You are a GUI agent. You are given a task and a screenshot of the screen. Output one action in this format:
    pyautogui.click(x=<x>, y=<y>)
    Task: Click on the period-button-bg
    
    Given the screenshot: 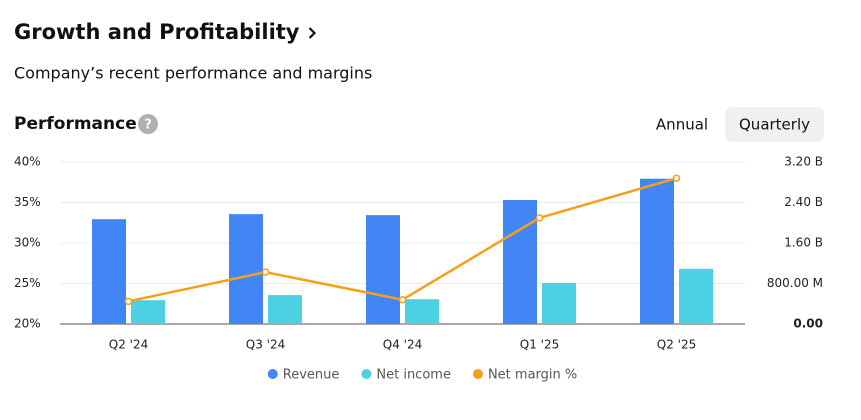 What is the action you would take?
    pyautogui.click(x=774, y=124)
    